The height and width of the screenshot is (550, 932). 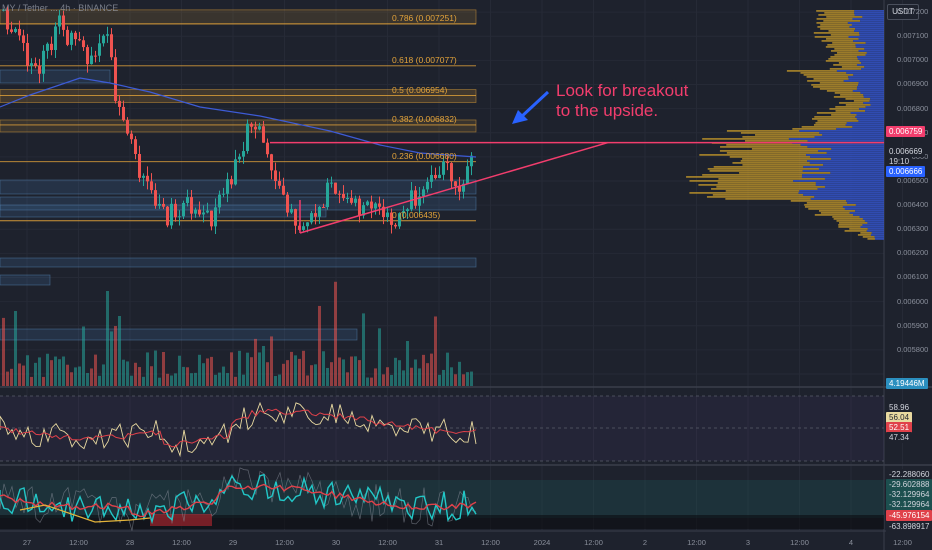 What do you see at coordinates (785, 125) in the screenshot?
I see `volume-profile` at bounding box center [785, 125].